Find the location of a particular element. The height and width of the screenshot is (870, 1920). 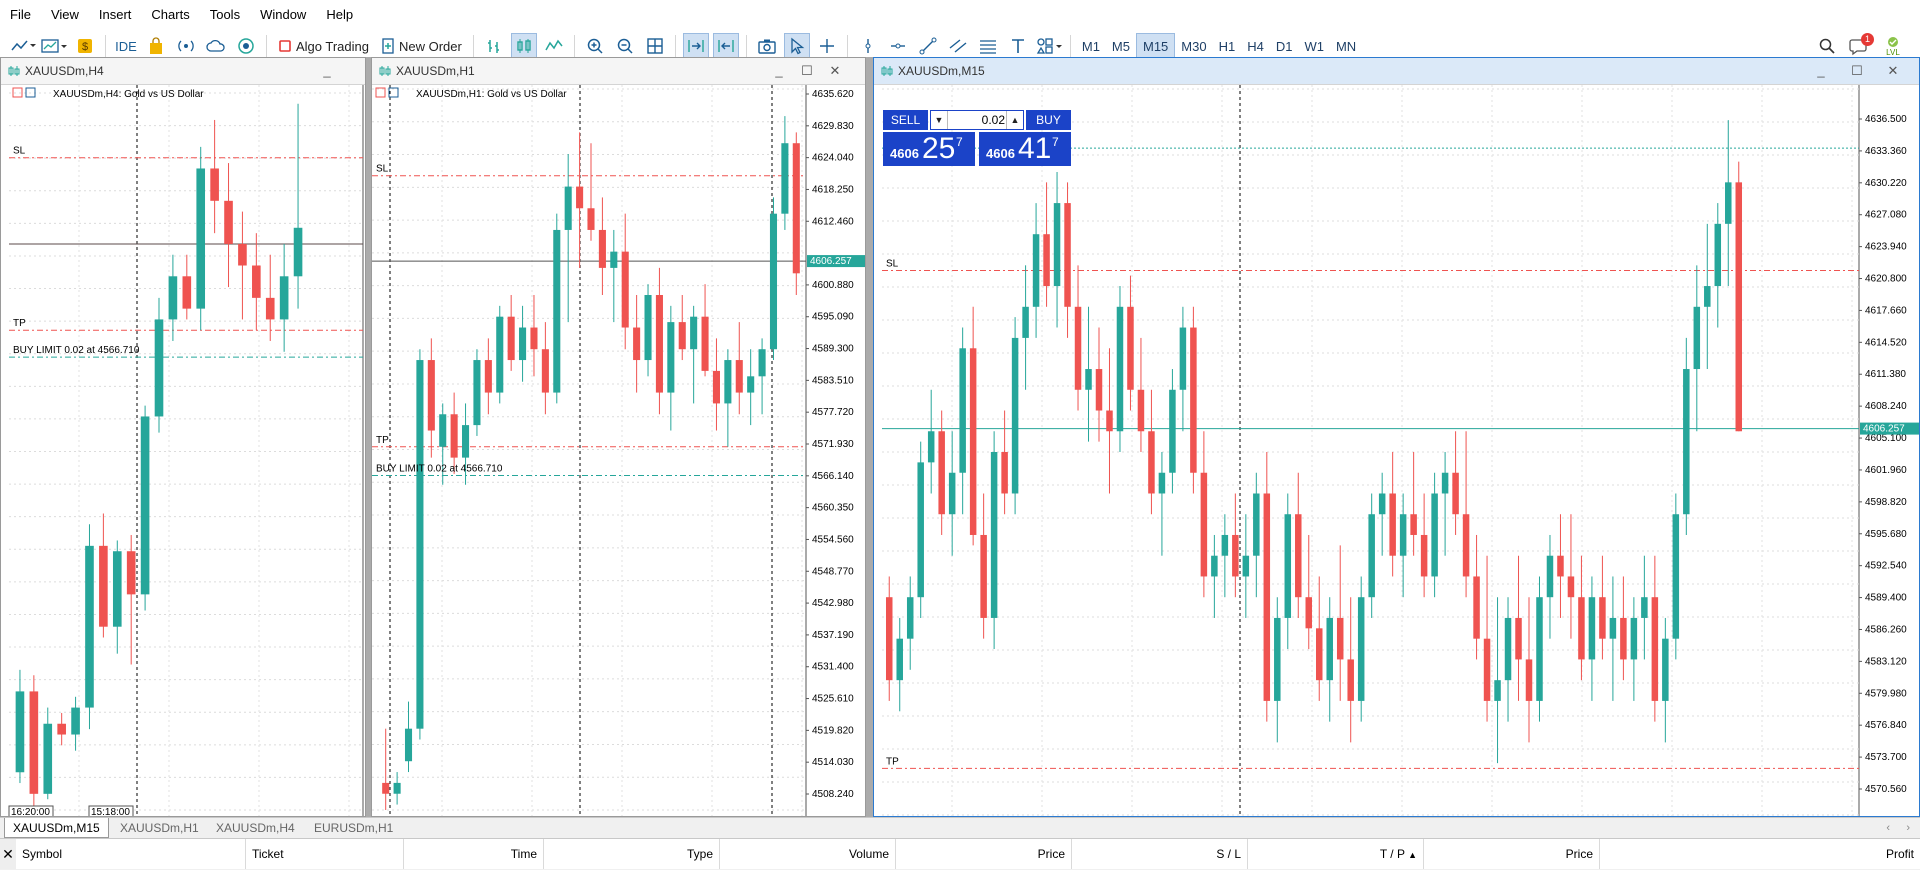

trendline-icon is located at coordinates (928, 46).